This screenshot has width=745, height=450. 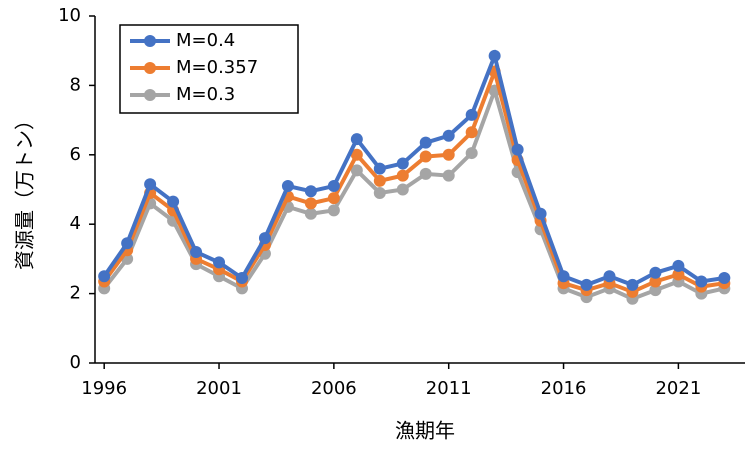 I want to click on y-tick-label: 8, so click(x=75, y=84).